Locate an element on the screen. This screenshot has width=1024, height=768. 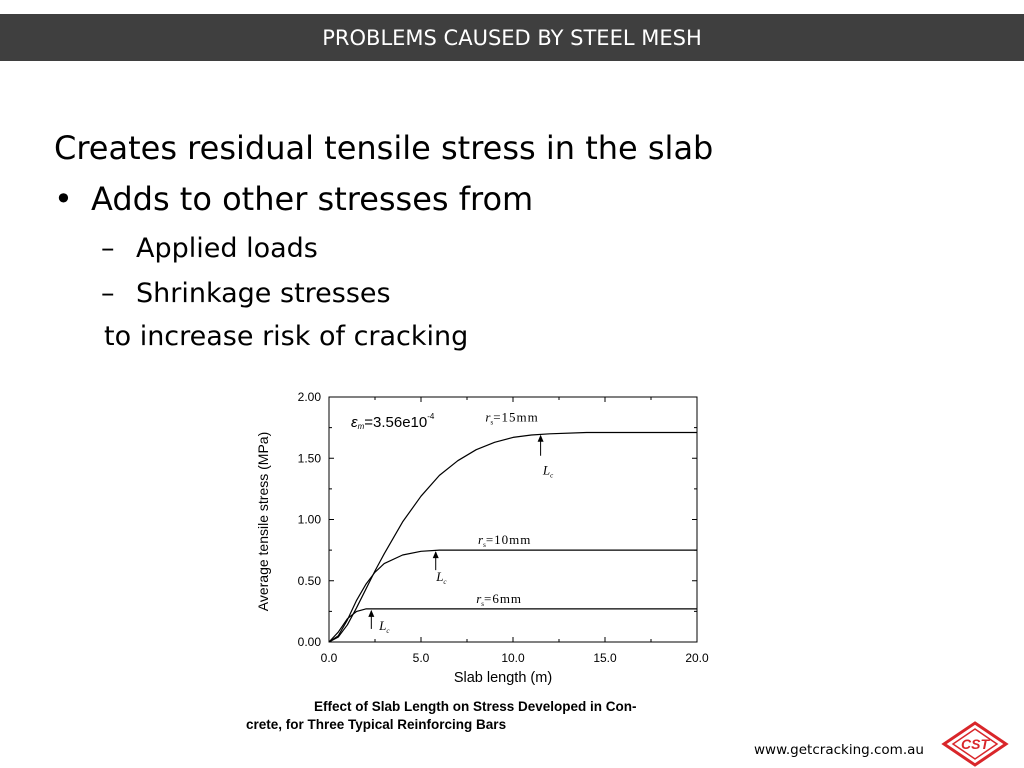
cst-logo: CST is located at coordinates (975, 744).